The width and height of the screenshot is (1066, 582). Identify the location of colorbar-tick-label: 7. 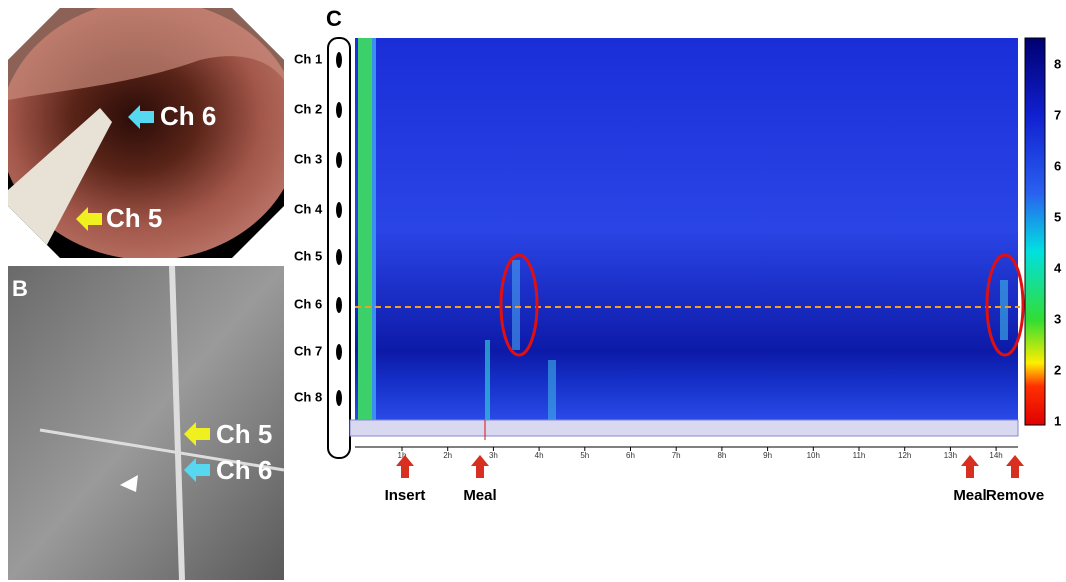
(1057, 114).